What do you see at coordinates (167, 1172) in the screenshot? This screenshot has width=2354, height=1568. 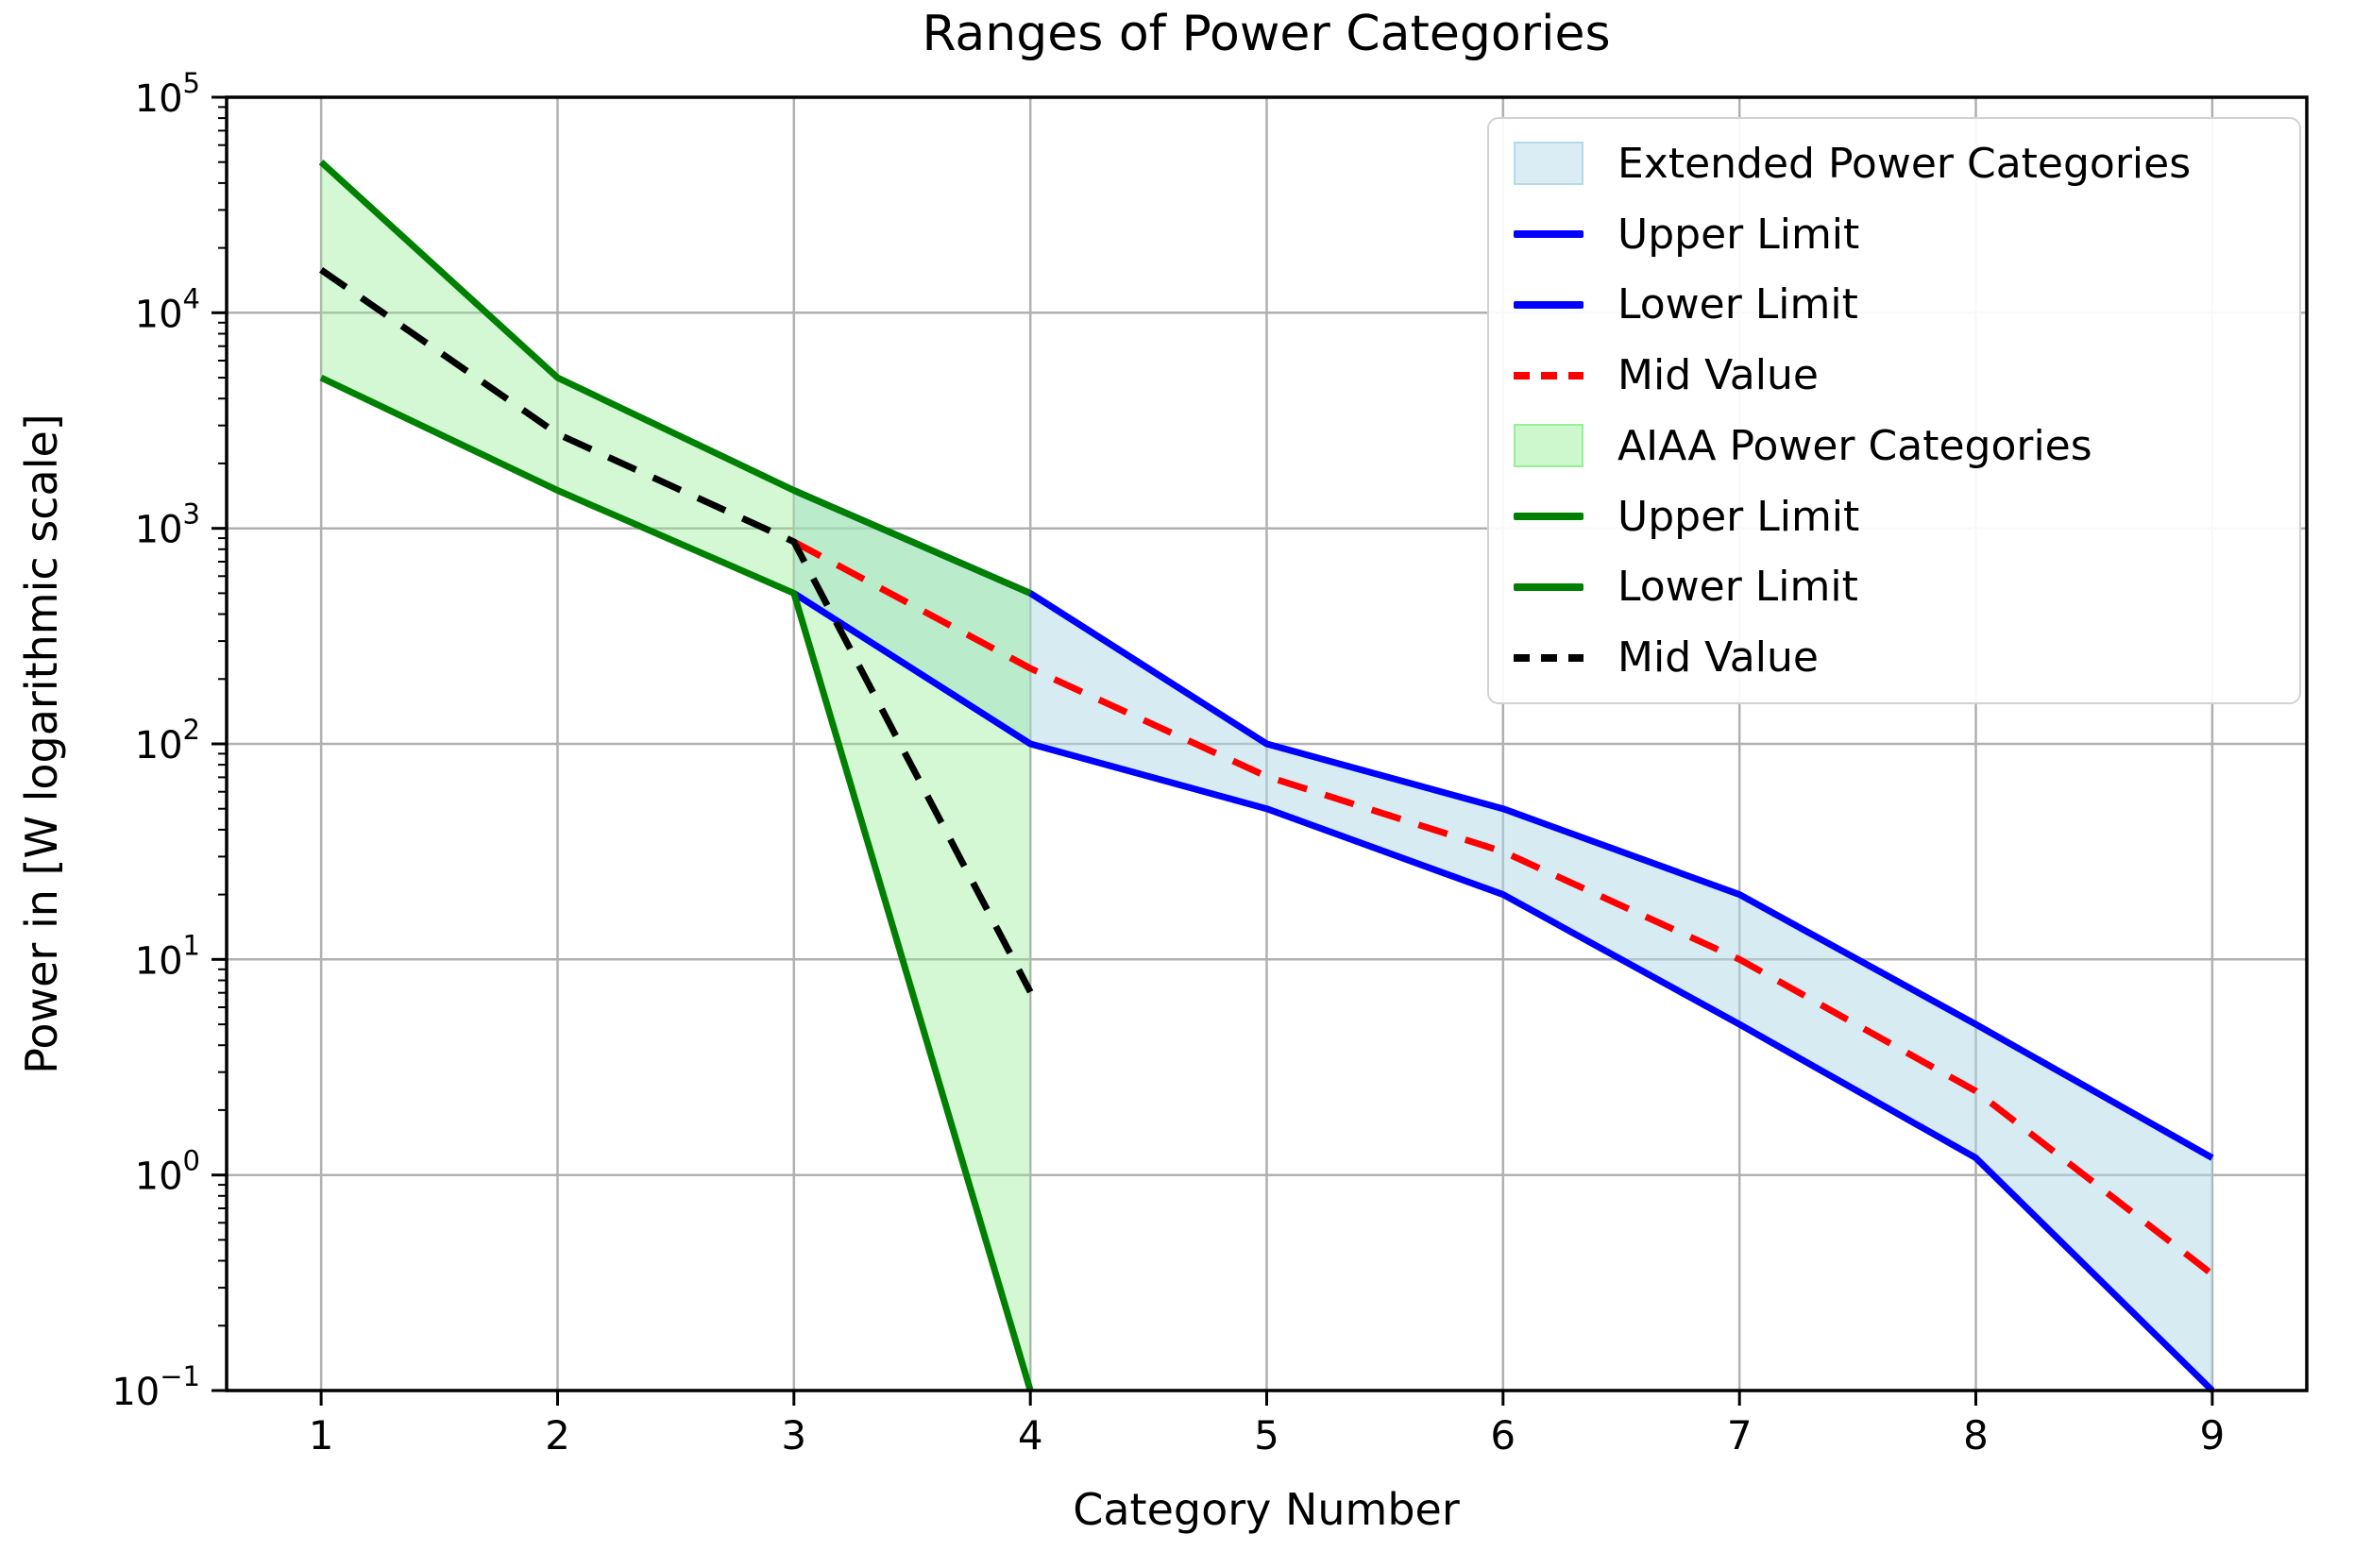 I see `y-tick-label: 10⁰` at bounding box center [167, 1172].